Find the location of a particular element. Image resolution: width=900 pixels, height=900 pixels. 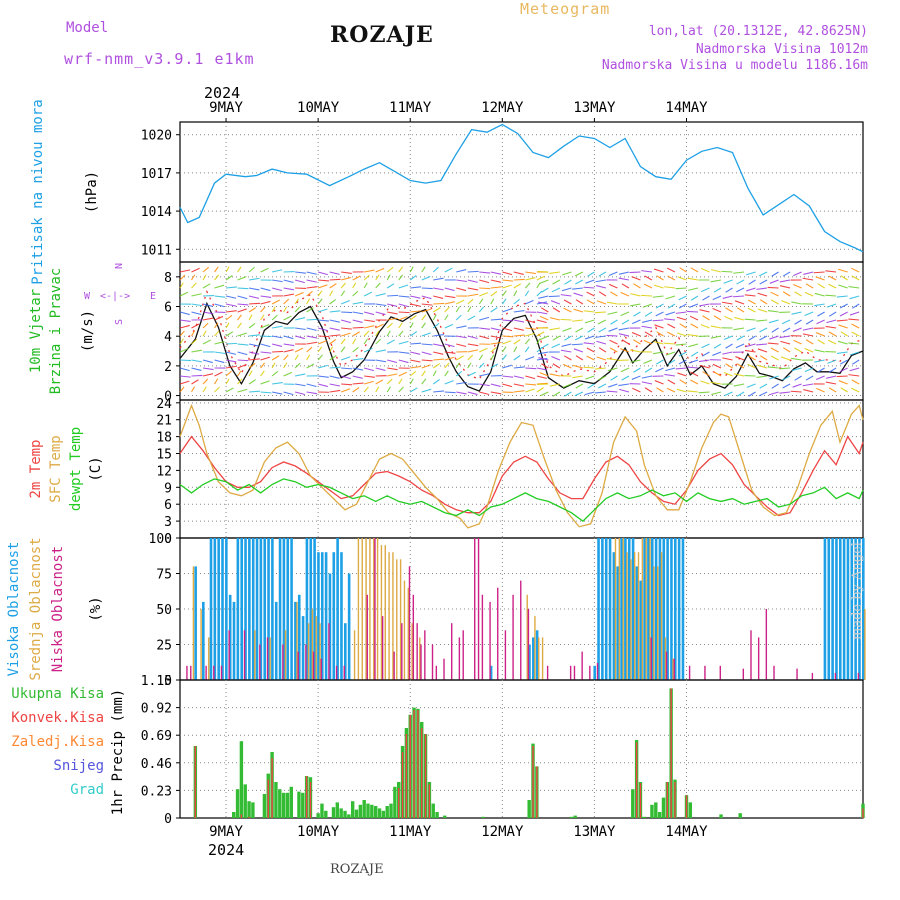

y-tick-label: 9 is located at coordinates (168, 488).